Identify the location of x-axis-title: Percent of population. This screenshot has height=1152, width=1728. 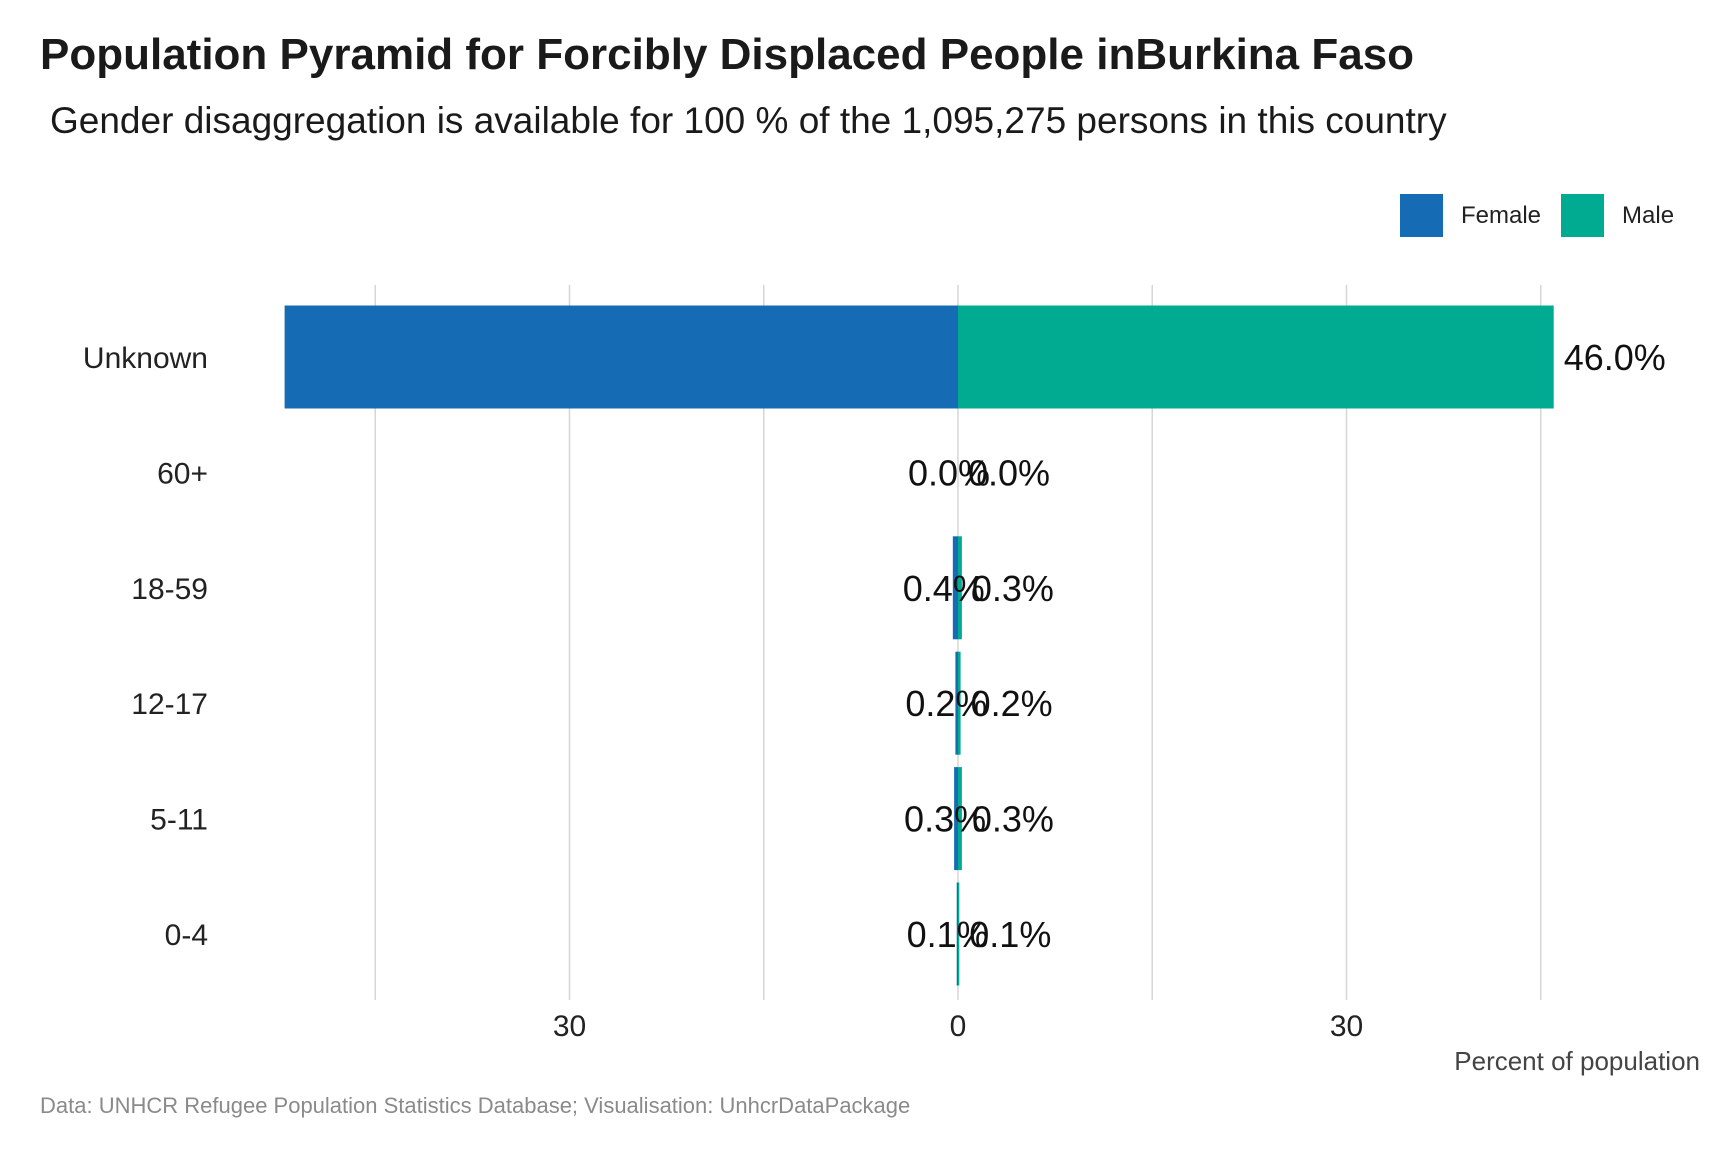
(1577, 1061).